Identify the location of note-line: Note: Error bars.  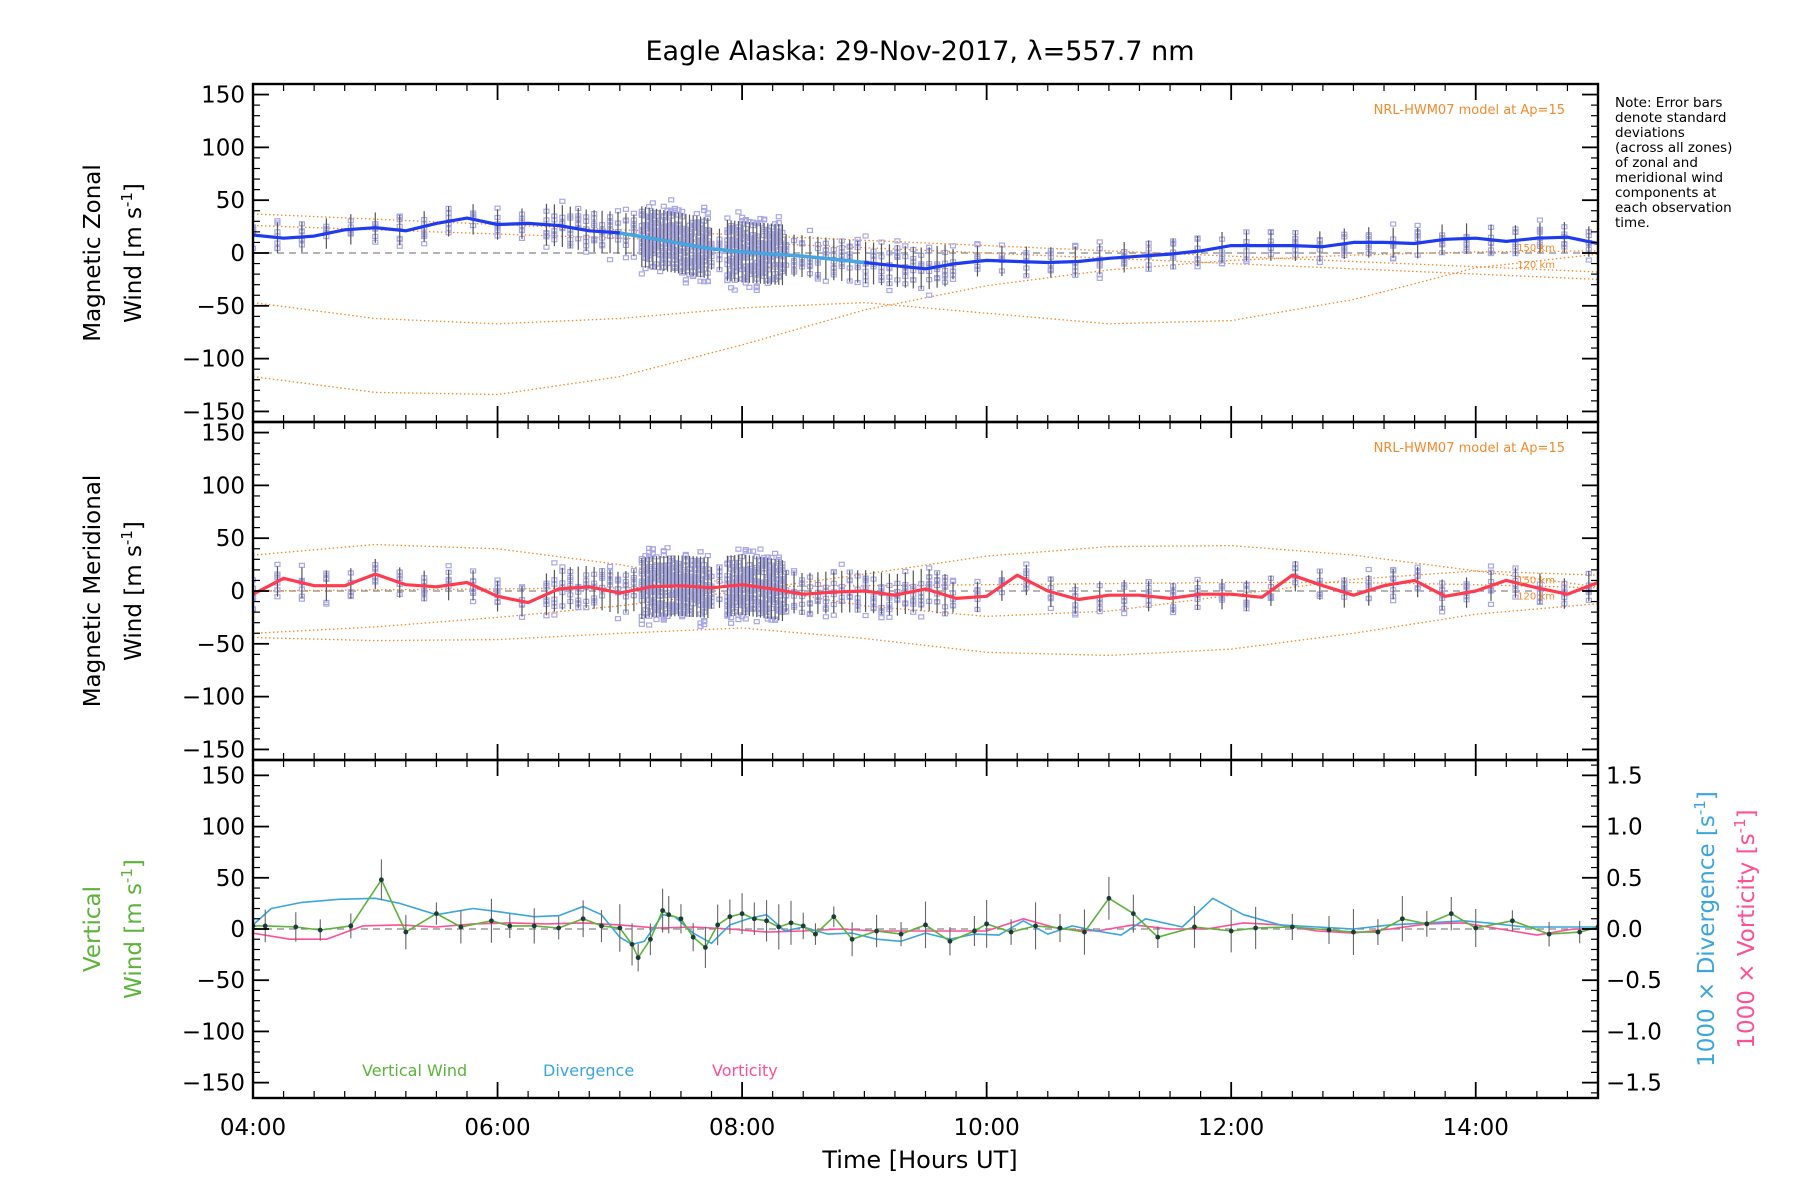
(1669, 103).